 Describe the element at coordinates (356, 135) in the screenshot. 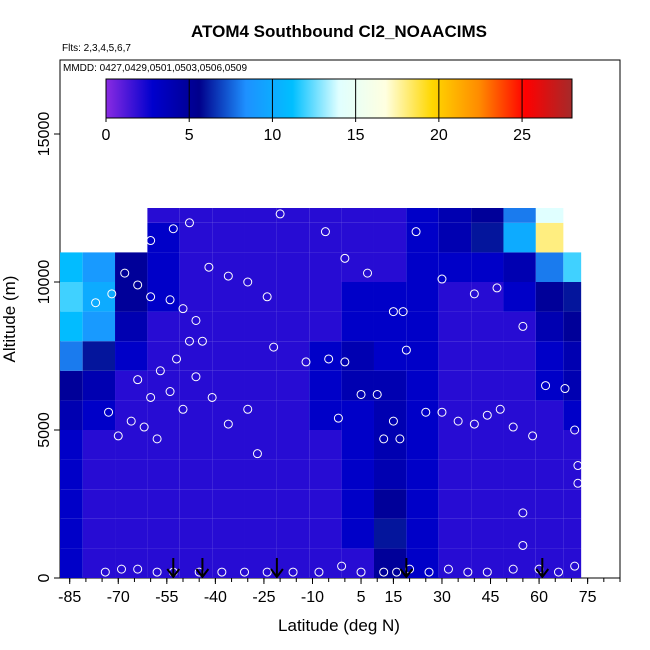

I see `colorbar-tick-label: 15` at that location.